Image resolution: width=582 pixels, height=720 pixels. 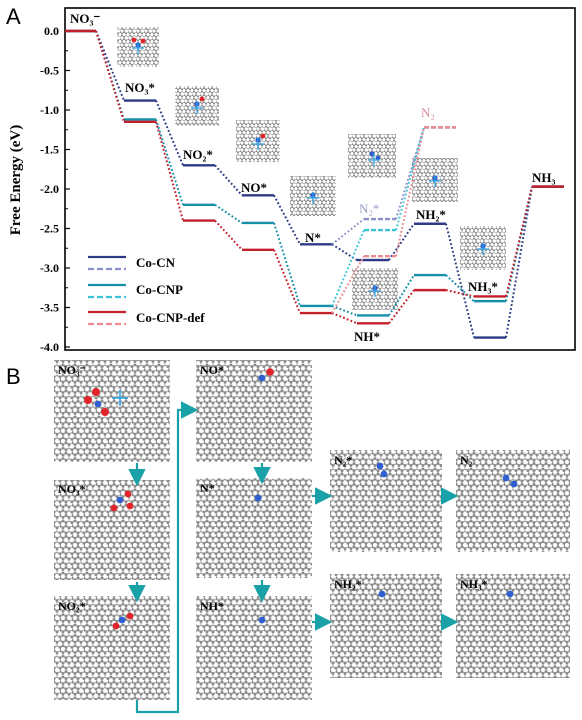 I want to click on slab-no-ads, so click(x=254, y=411).